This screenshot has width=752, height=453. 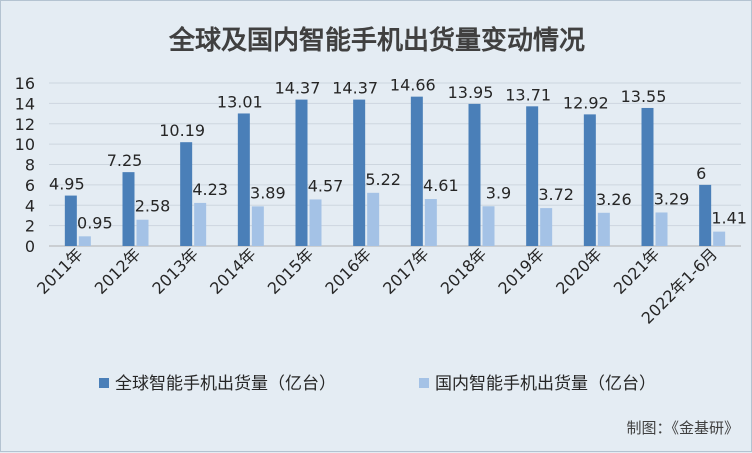 I want to click on x-tick-label: 2021年, so click(x=637, y=271).